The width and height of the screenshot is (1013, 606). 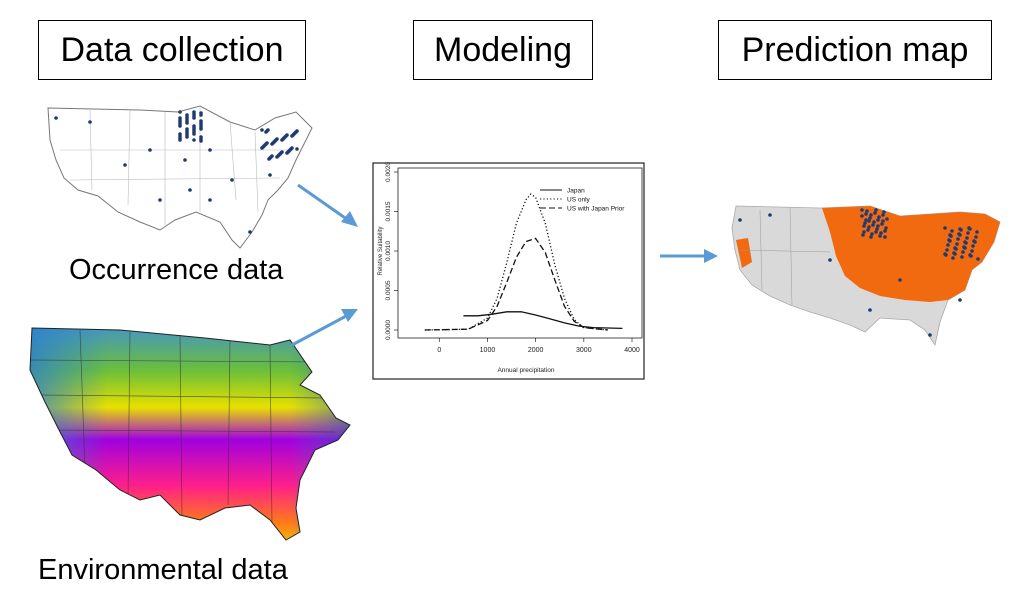 What do you see at coordinates (172, 50) in the screenshot?
I see `stage-title-data-collection: Data collection` at bounding box center [172, 50].